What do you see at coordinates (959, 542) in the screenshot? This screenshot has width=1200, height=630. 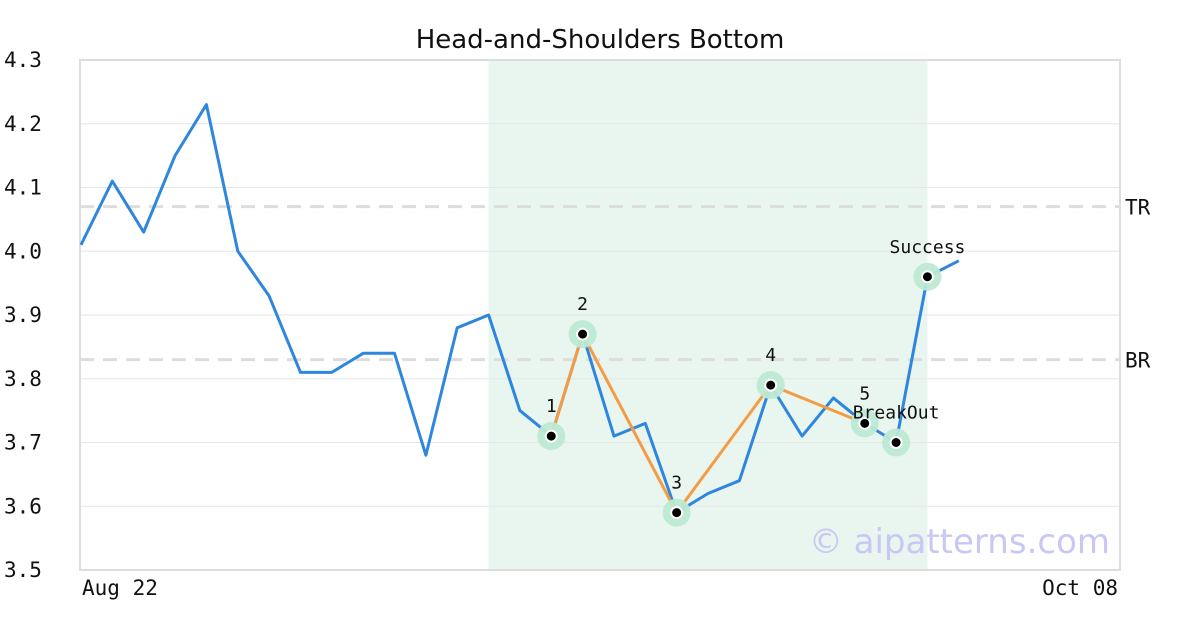 I see `watermark: © aipatterns.com` at bounding box center [959, 542].